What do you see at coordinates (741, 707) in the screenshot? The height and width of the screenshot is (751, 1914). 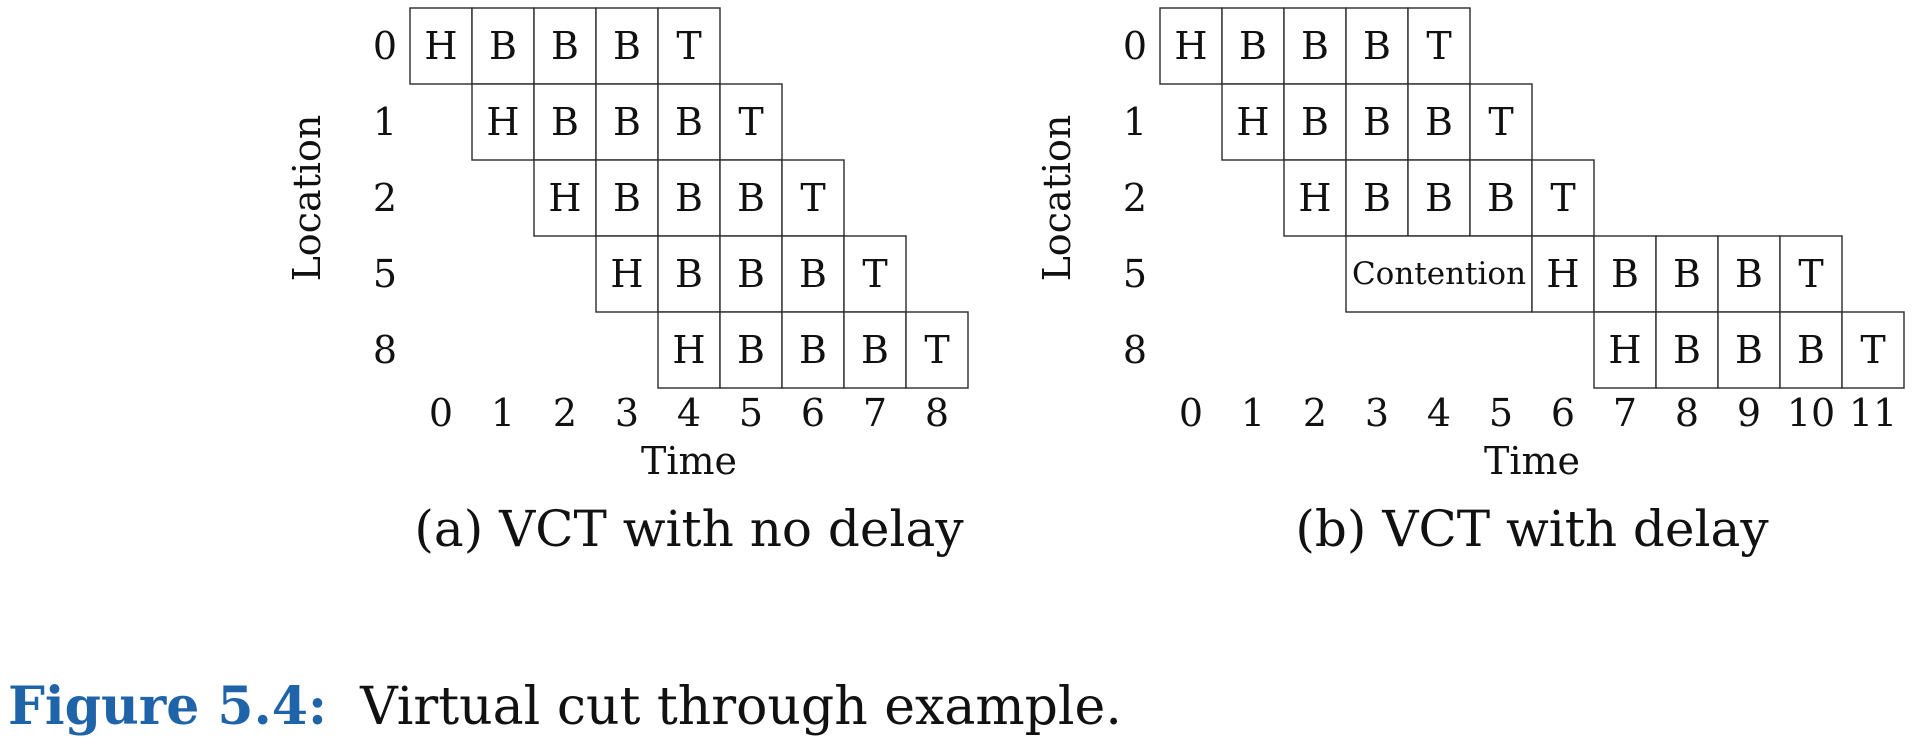 I see `figure-caption-text: Virtual cut through example.` at bounding box center [741, 707].